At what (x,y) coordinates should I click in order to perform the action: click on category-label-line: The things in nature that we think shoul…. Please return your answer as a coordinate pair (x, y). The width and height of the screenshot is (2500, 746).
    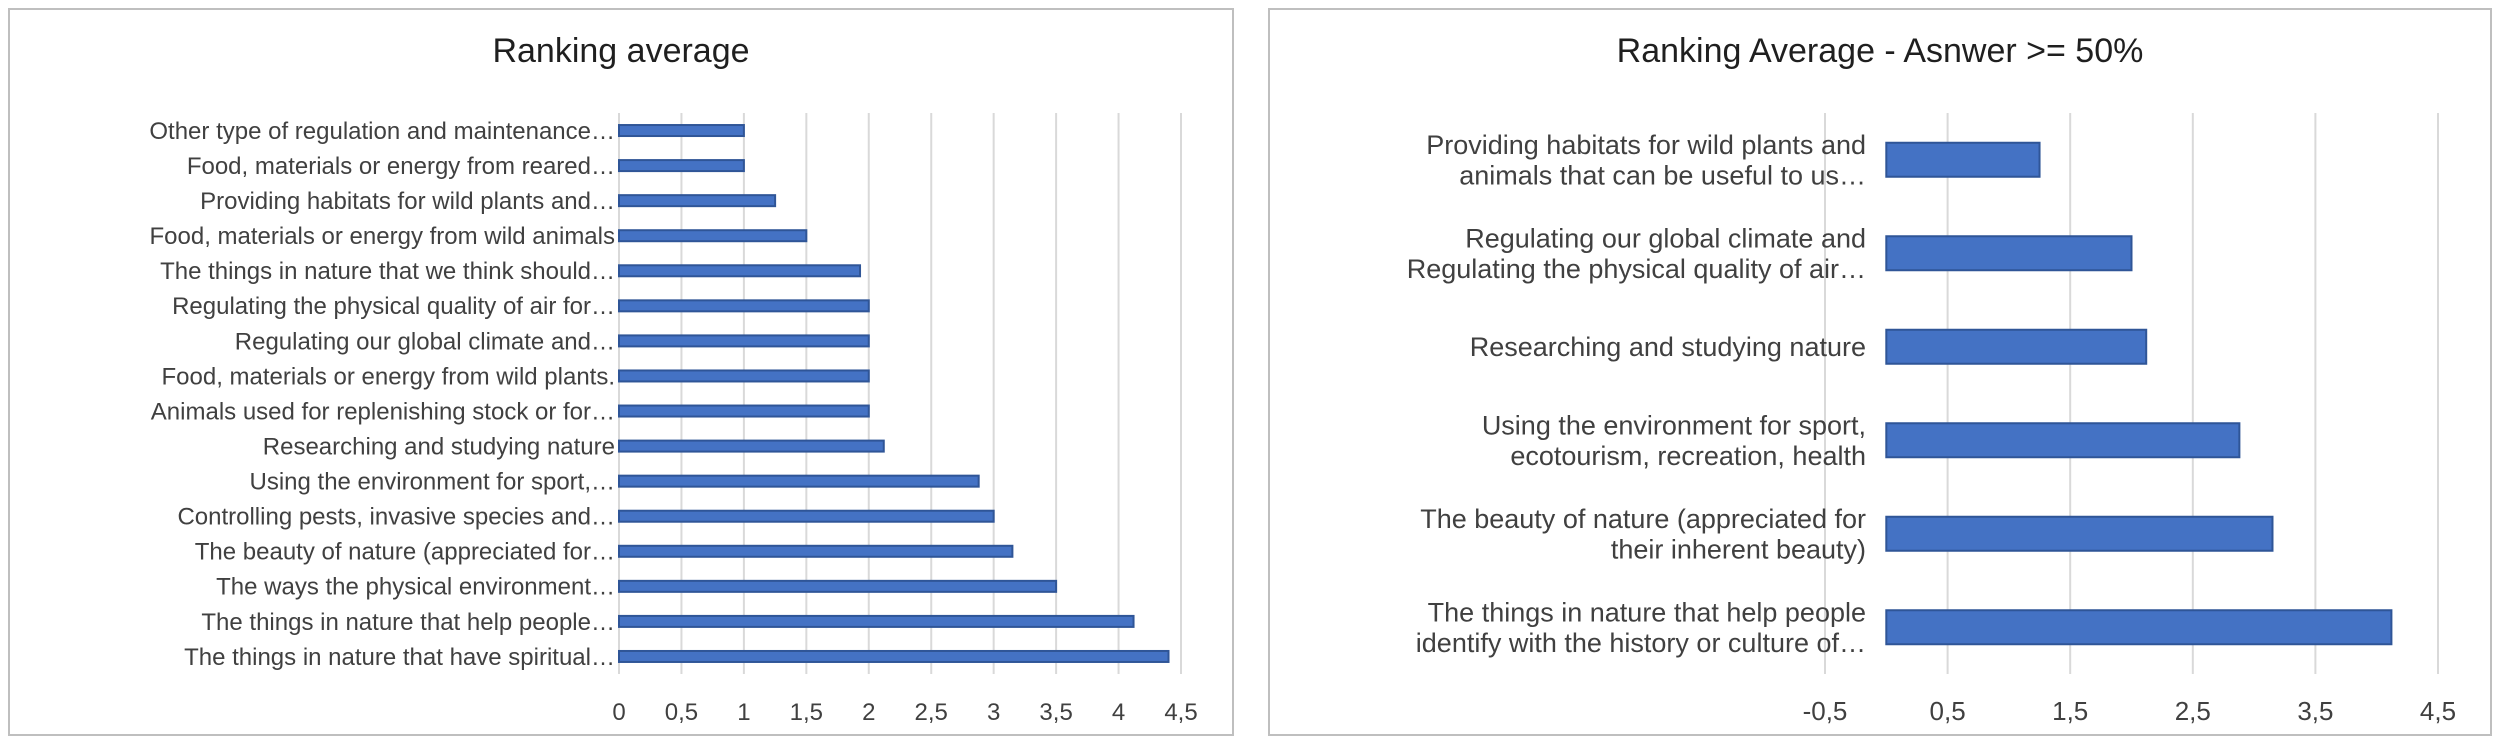
    Looking at the image, I should click on (387, 271).